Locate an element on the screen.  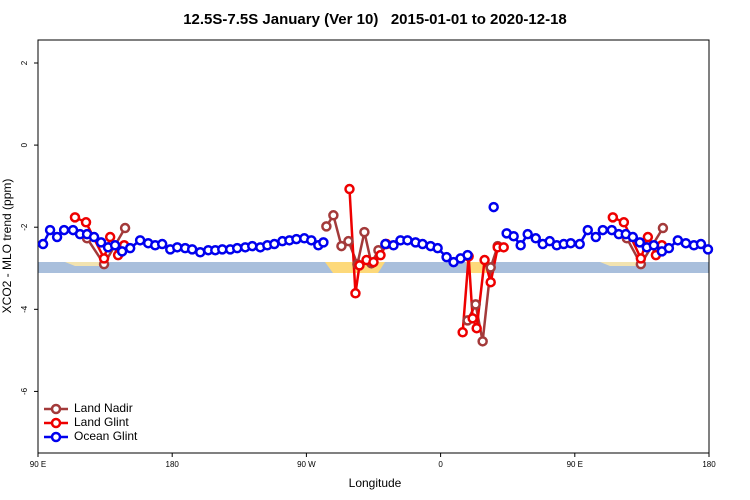
x-tick-label: 0 is located at coordinates (440, 464).